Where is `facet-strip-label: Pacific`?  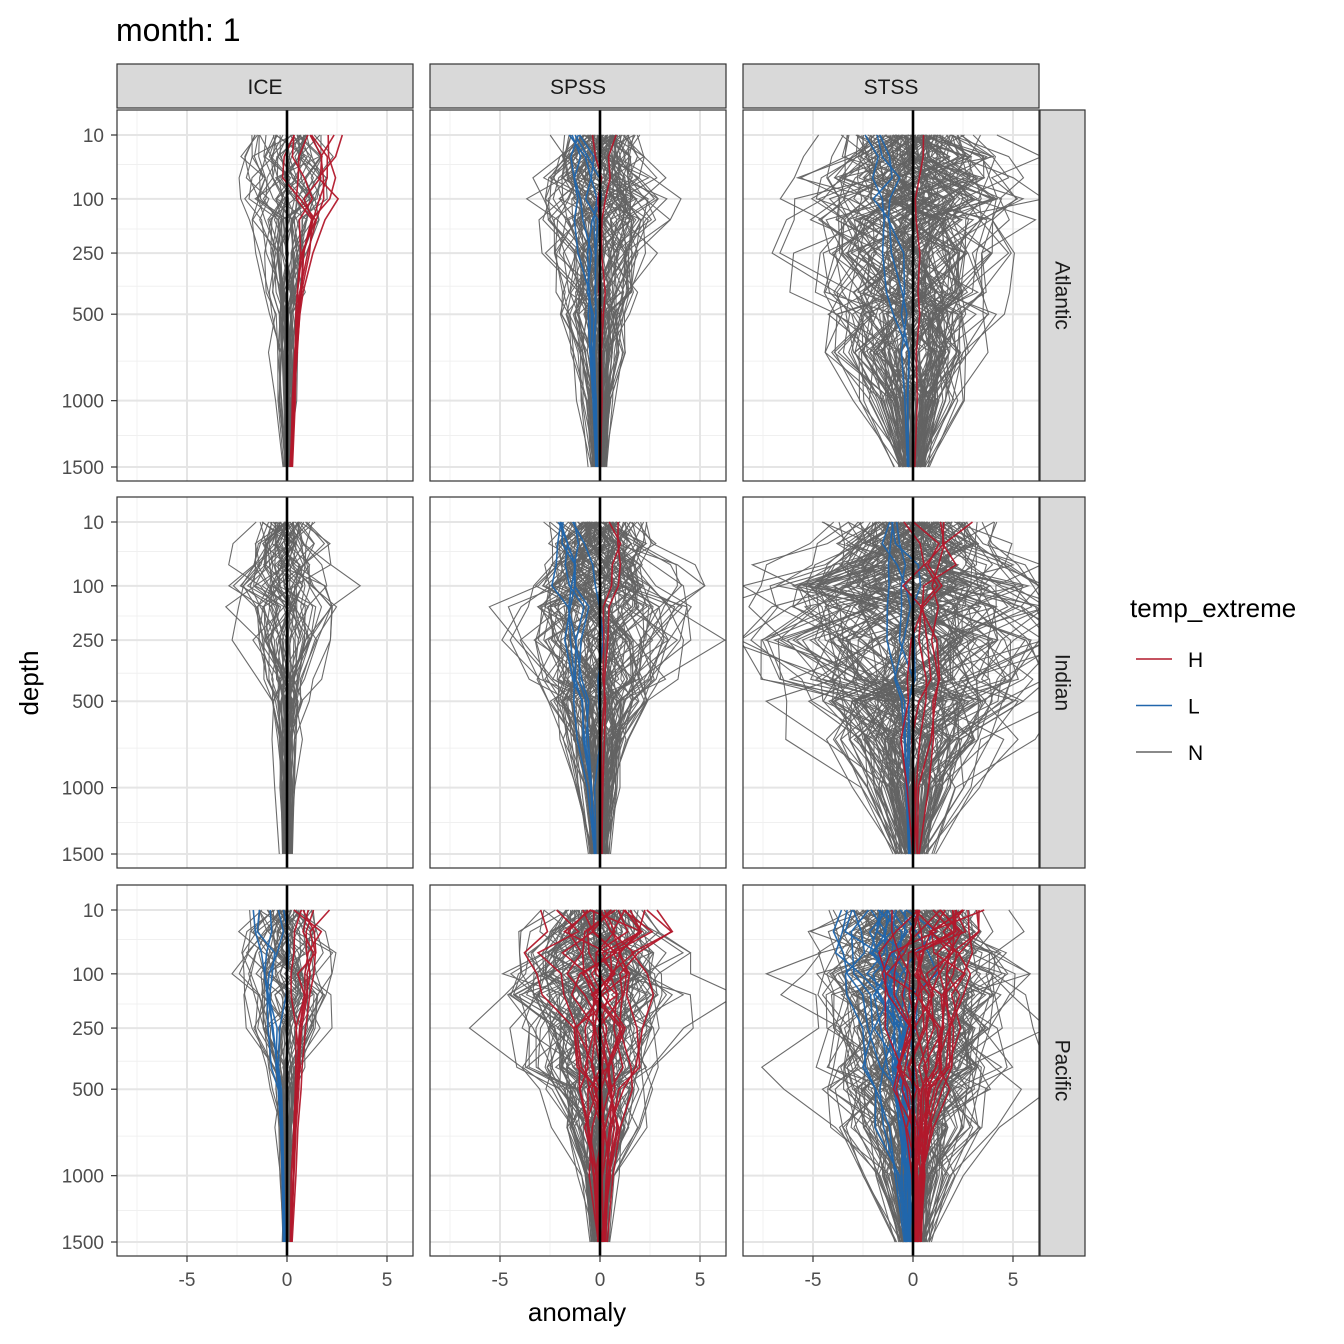 facet-strip-label: Pacific is located at coordinates (1062, 1071).